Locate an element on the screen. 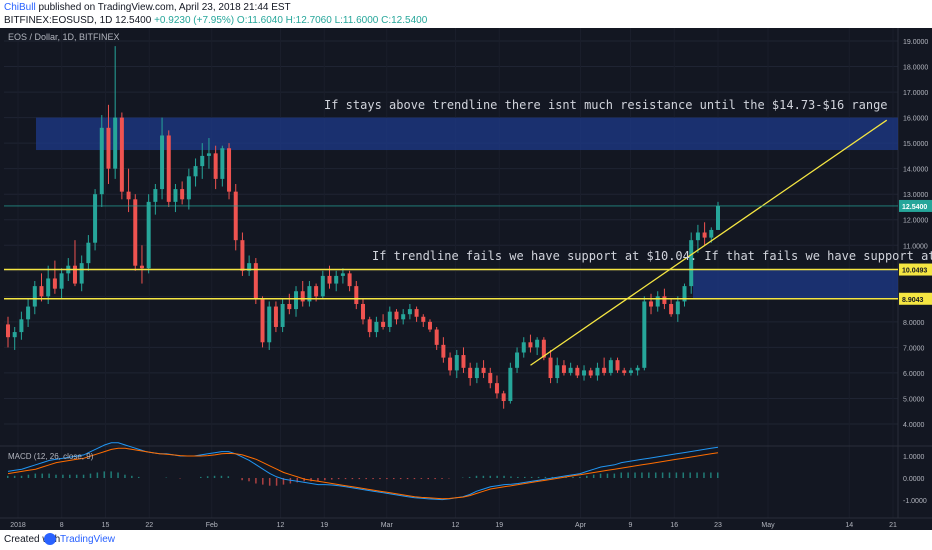 This screenshot has height=550, width=932. time-tick-label: 12 is located at coordinates (456, 525).